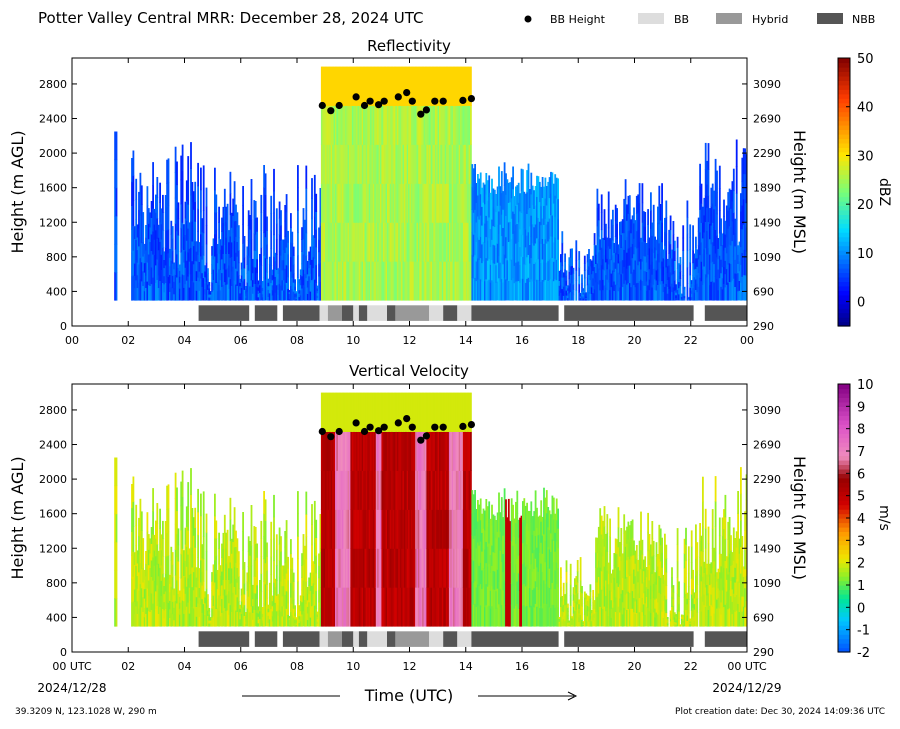  I want to click on y-tick-label: 2400, so click(53, 119).